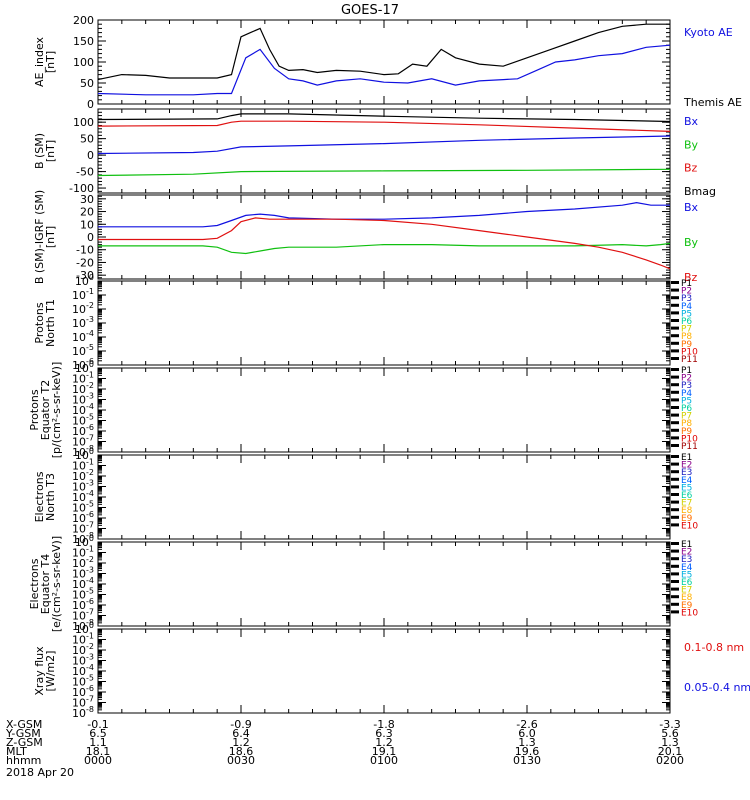 The width and height of the screenshot is (750, 800). Describe the element at coordinates (39, 237) in the screenshot. I see `y-axis-label-line: B (SM)-IGRF (SM)` at that location.